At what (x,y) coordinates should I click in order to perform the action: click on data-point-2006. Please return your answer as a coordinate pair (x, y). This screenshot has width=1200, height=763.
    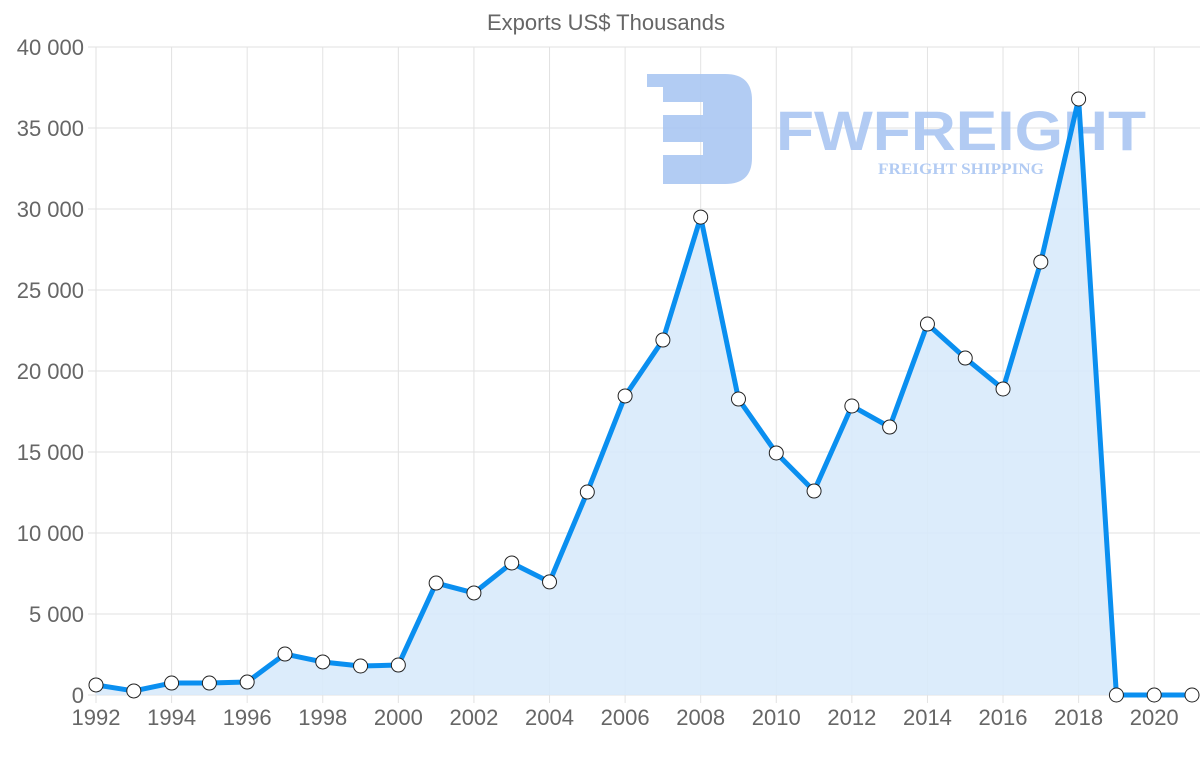
    Looking at the image, I should click on (625, 396).